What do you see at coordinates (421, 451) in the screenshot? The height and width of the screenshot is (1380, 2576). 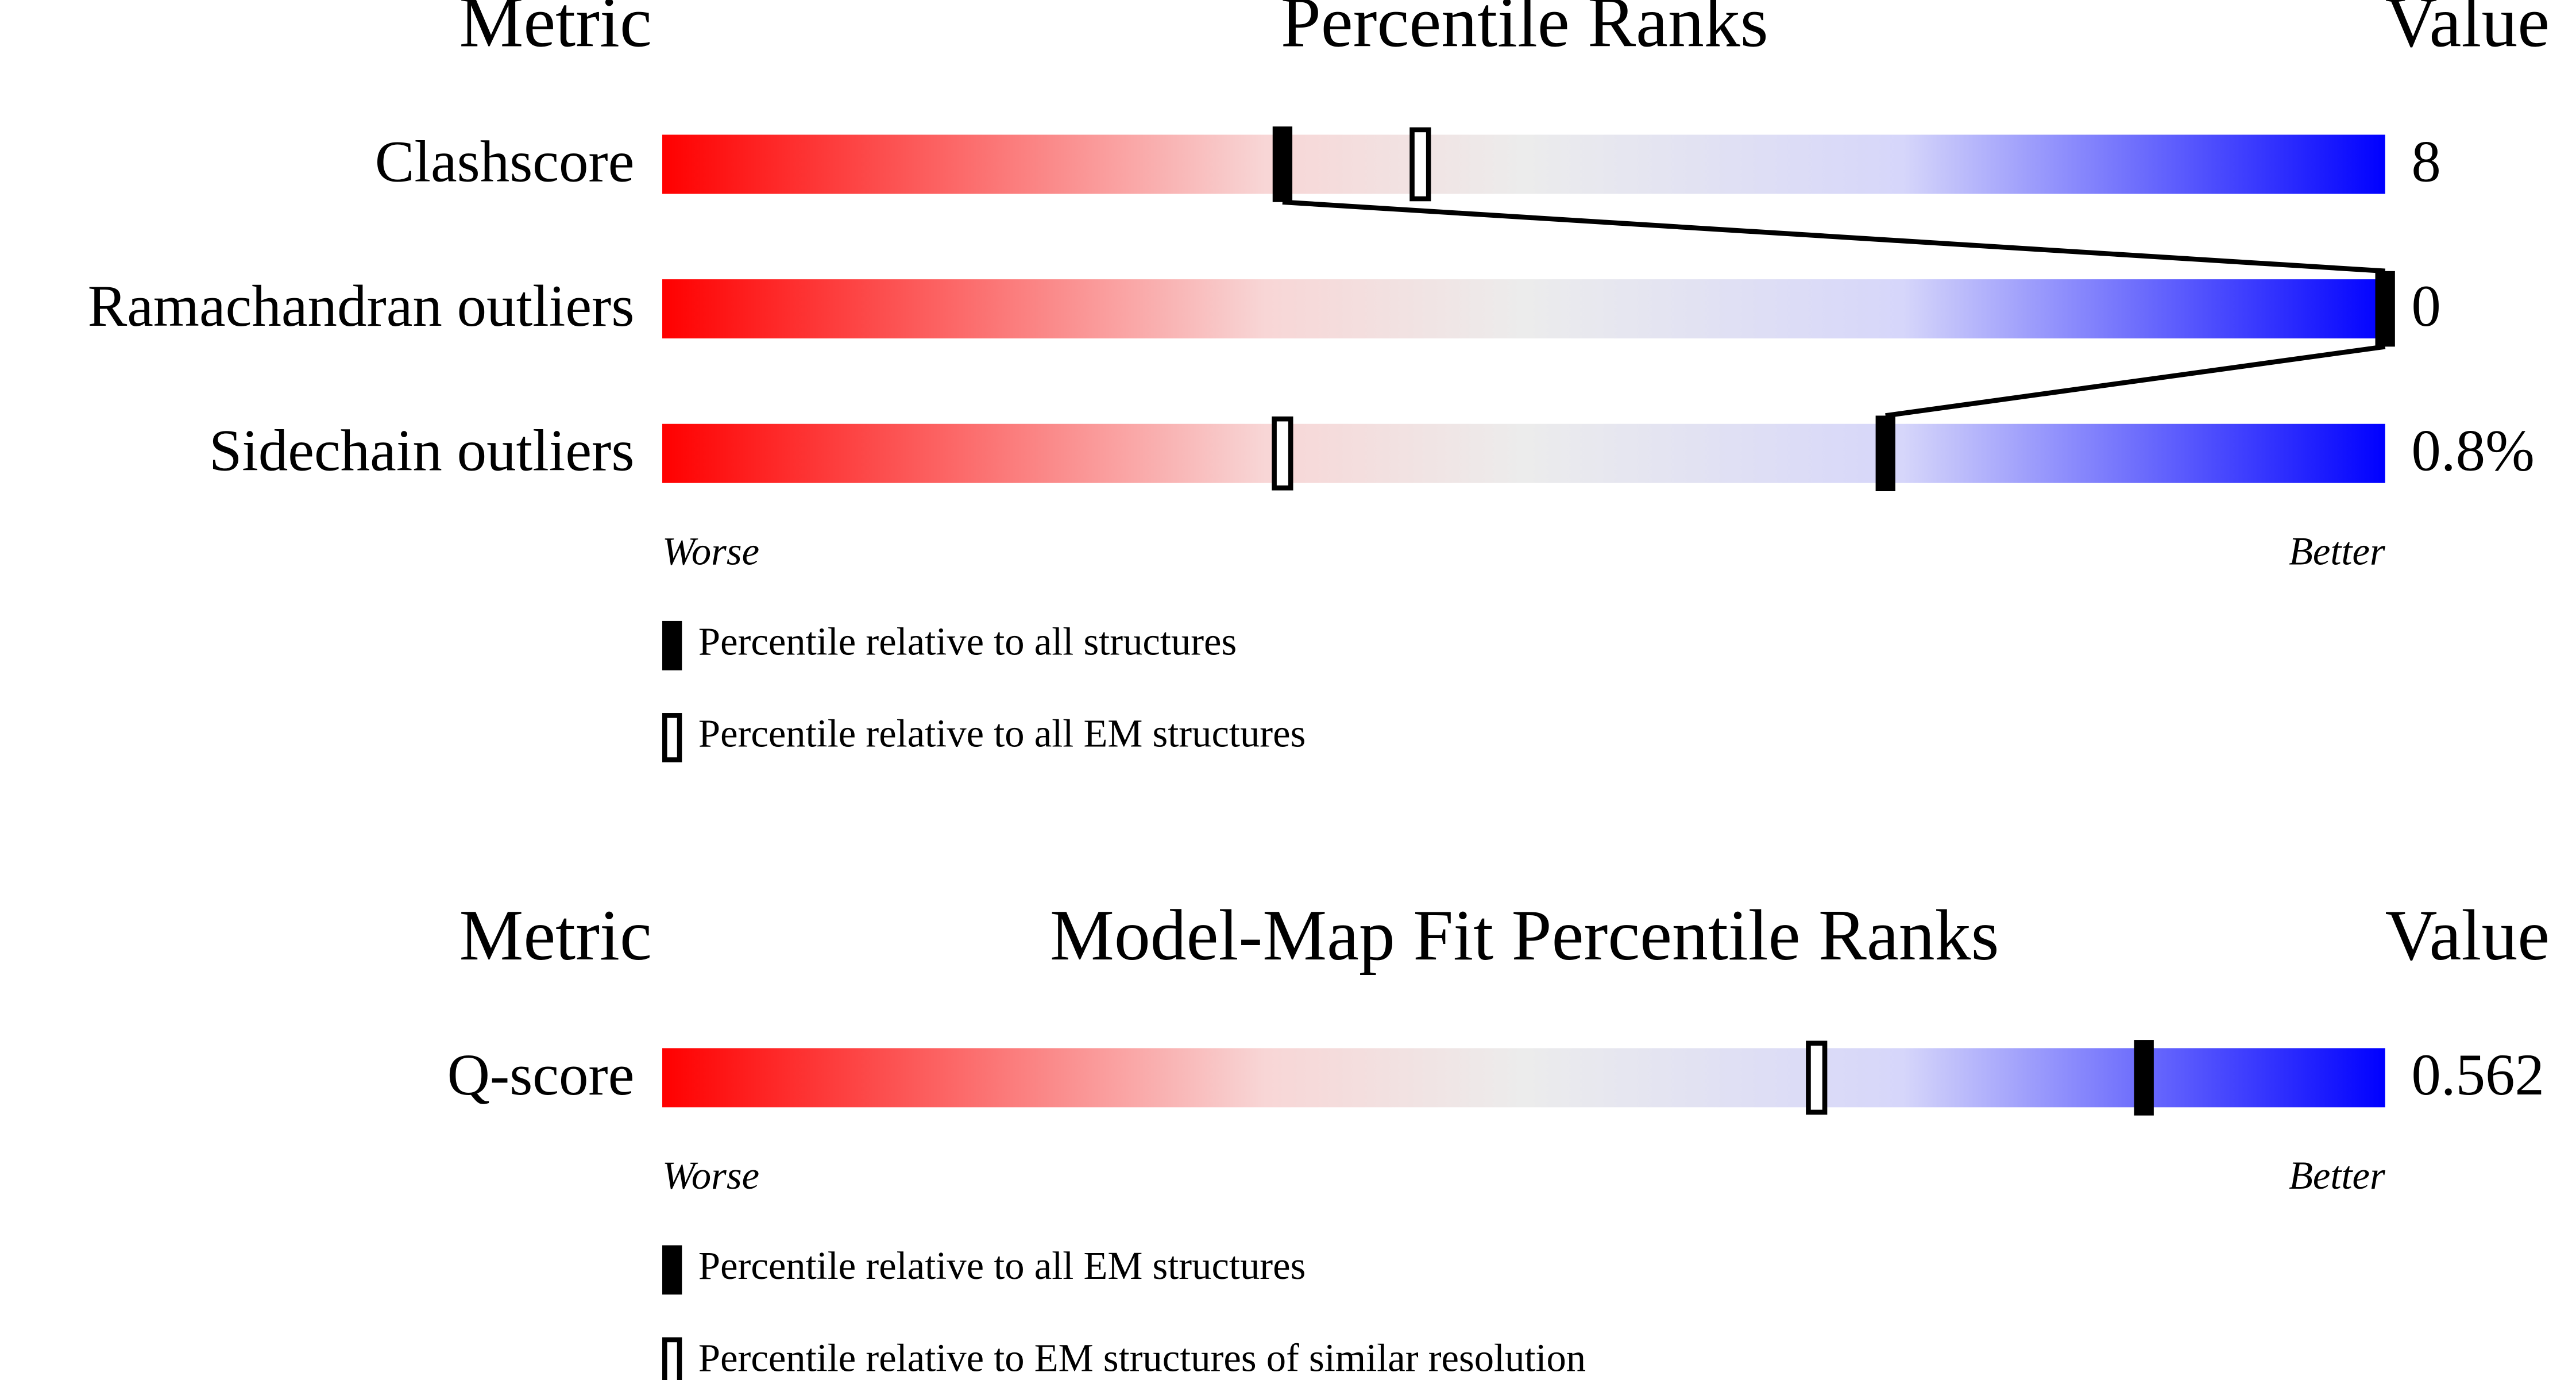 I see `metric-label: Sidechain outliers` at bounding box center [421, 451].